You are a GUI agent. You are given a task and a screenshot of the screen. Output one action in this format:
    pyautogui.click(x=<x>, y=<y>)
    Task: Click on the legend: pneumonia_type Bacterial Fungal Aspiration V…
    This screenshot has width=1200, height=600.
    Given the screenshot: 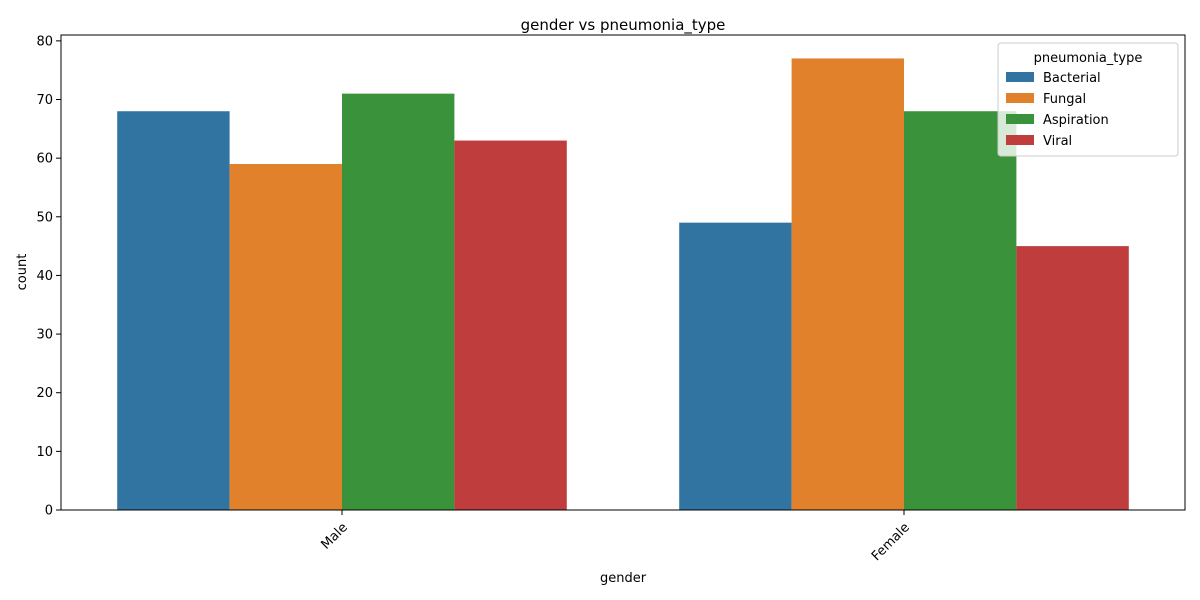 What is the action you would take?
    pyautogui.click(x=1088, y=99)
    